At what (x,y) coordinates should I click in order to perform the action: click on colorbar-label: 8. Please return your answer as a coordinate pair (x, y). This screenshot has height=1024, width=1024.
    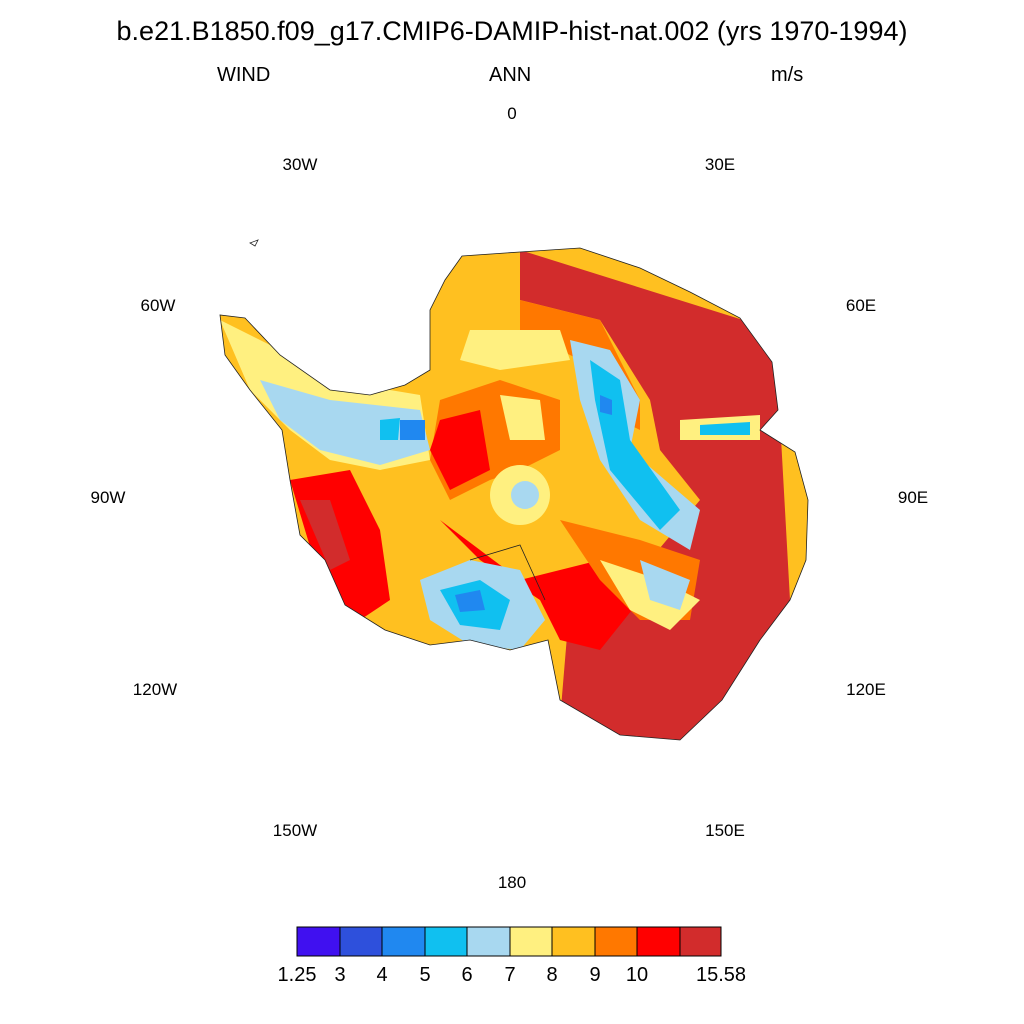
    Looking at the image, I should click on (551, 975).